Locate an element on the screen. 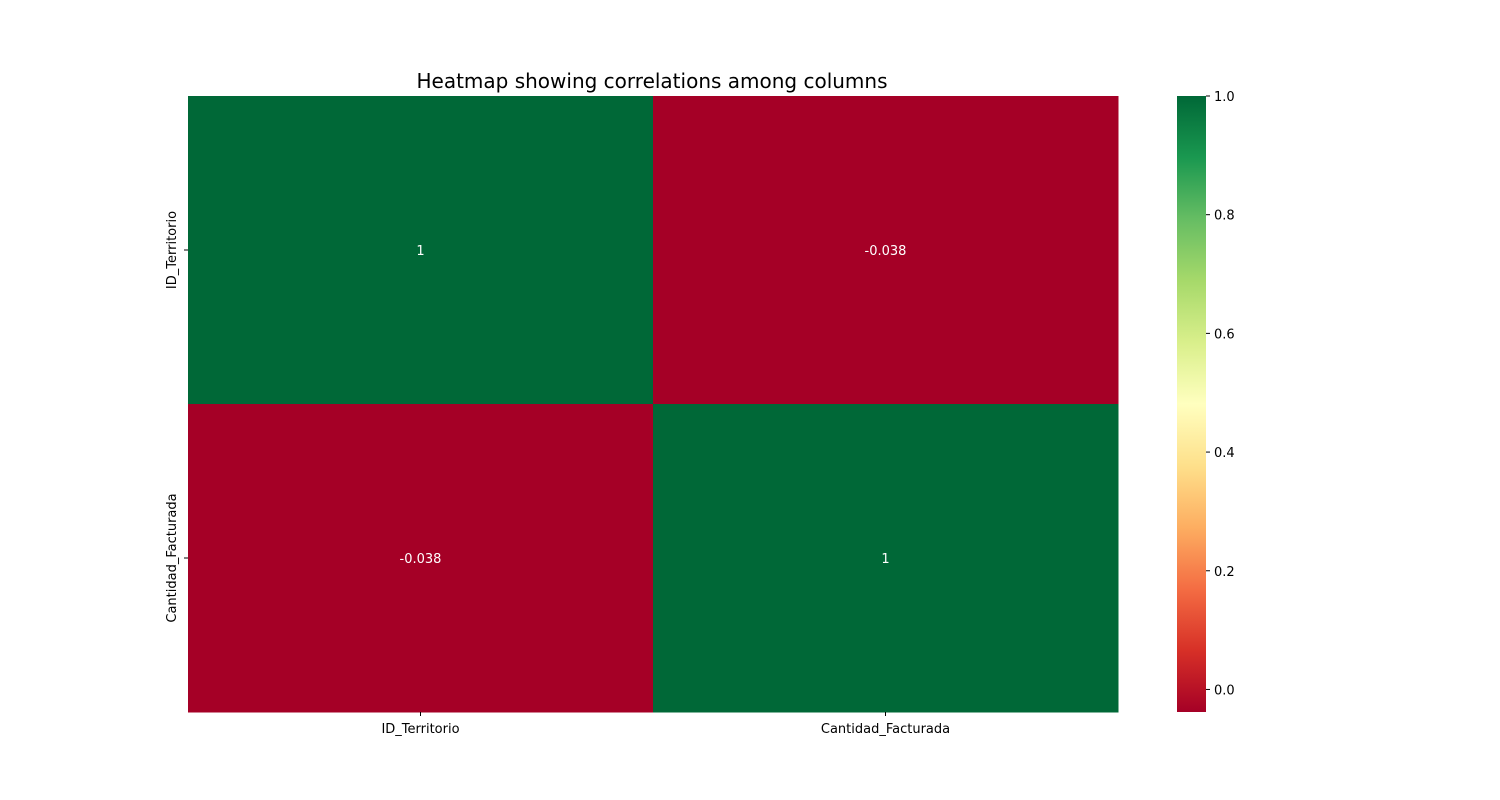  colorbar-tick-label: 0.0 is located at coordinates (1224, 690).